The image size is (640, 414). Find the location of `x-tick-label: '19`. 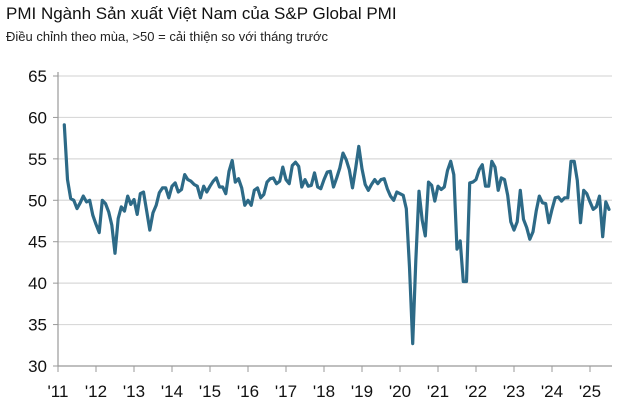

x-tick-label: '19 is located at coordinates (362, 391).